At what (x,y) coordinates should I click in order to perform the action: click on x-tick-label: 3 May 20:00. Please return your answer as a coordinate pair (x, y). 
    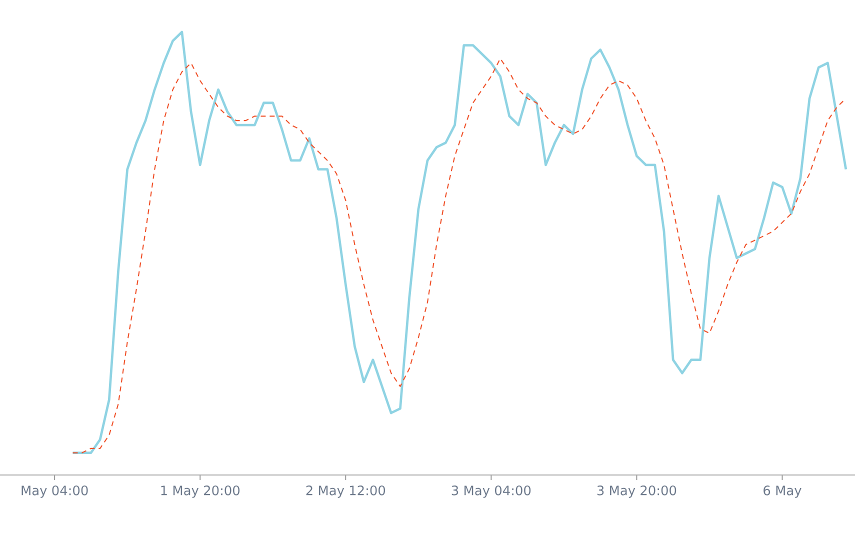
    Looking at the image, I should click on (636, 492).